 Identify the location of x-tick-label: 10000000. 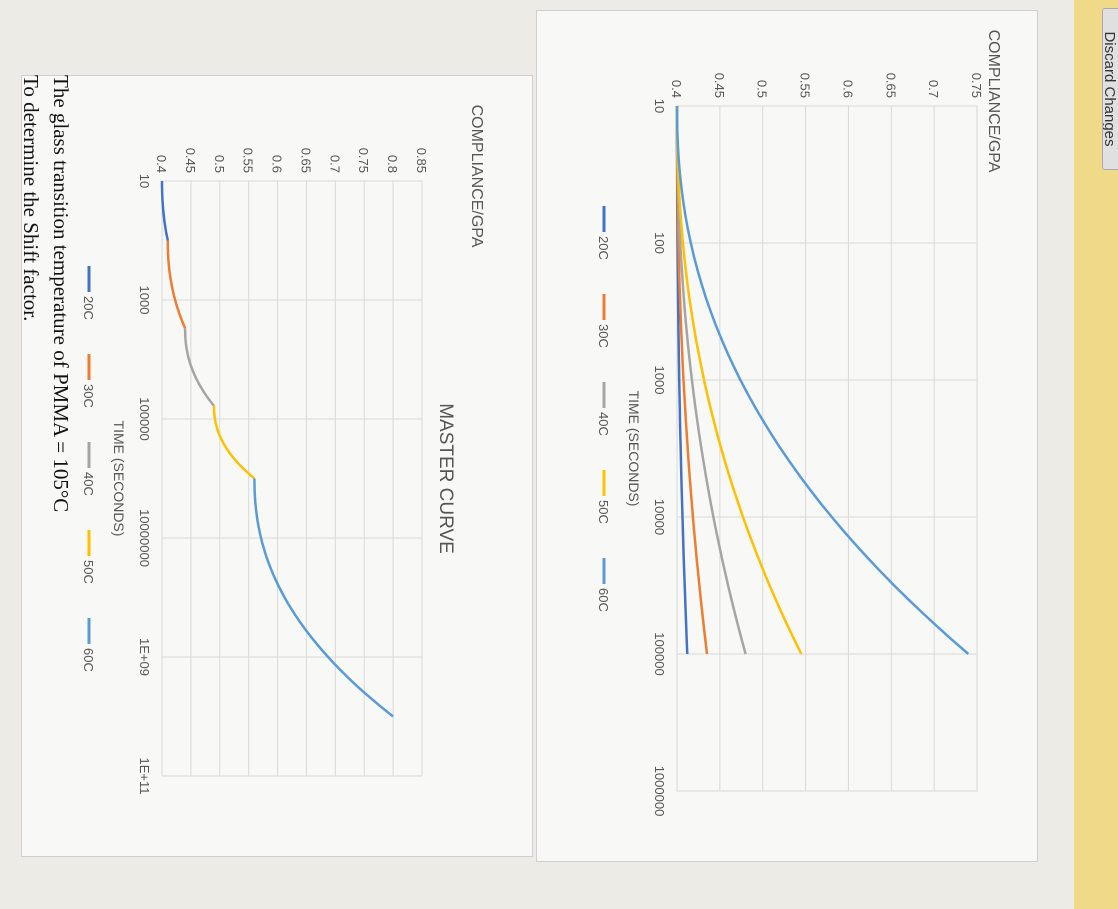
(144, 538).